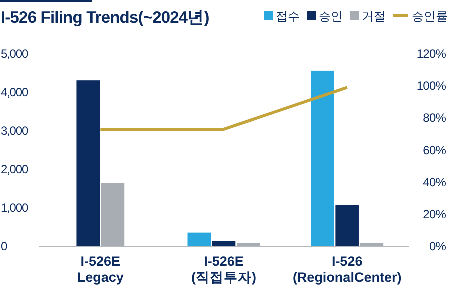  I want to click on x-tick-label: I-526E (직접투자), so click(224, 269).